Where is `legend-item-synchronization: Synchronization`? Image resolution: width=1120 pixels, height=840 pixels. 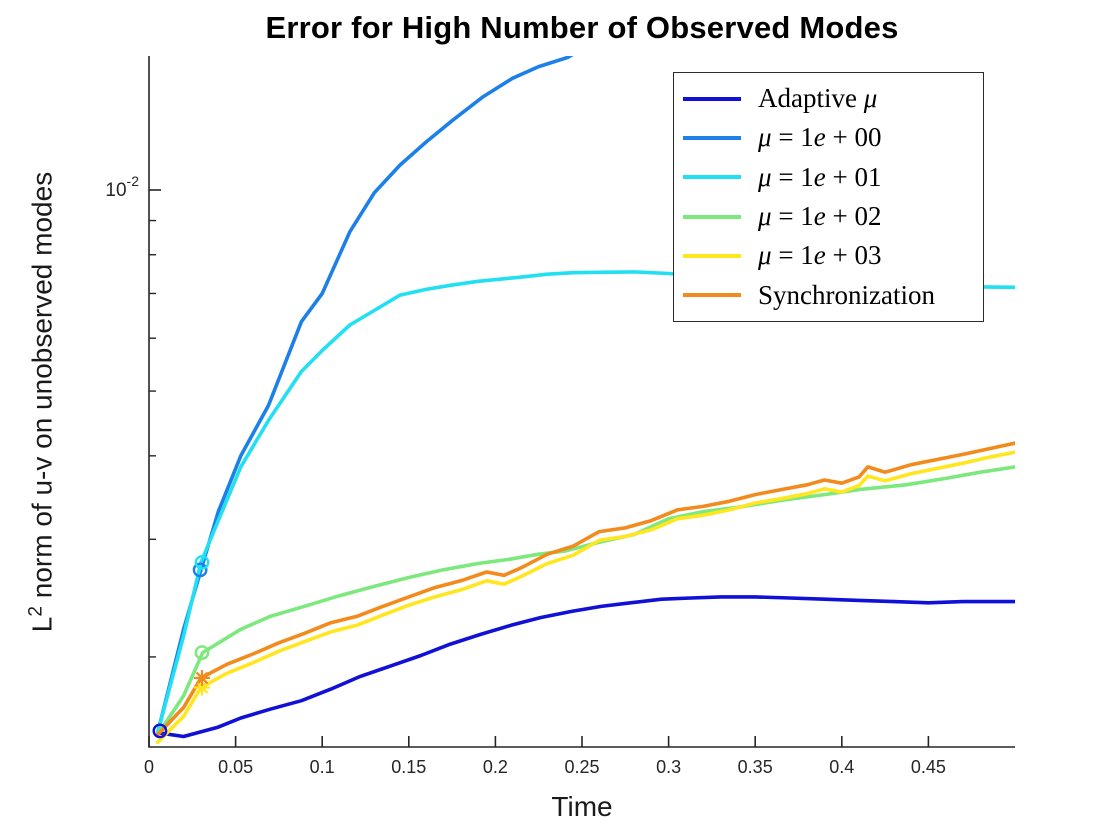
legend-item-synchronization: Synchronization is located at coordinates (828, 295).